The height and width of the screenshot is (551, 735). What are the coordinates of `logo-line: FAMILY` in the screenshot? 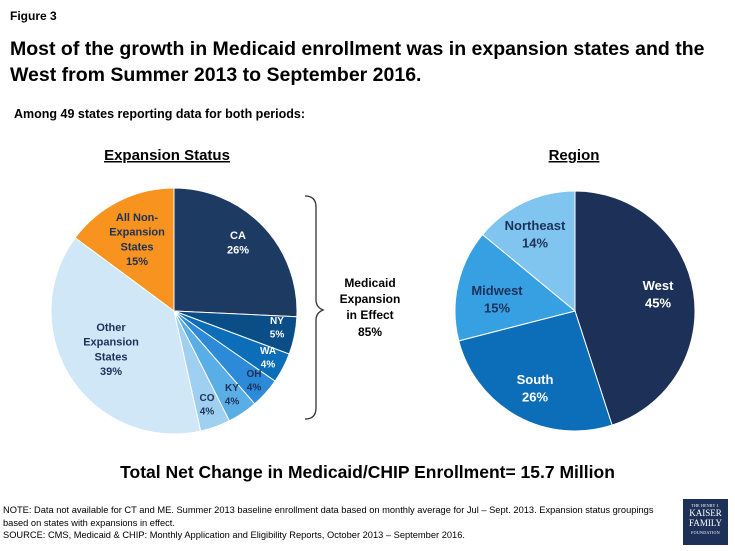 It's located at (705, 523).